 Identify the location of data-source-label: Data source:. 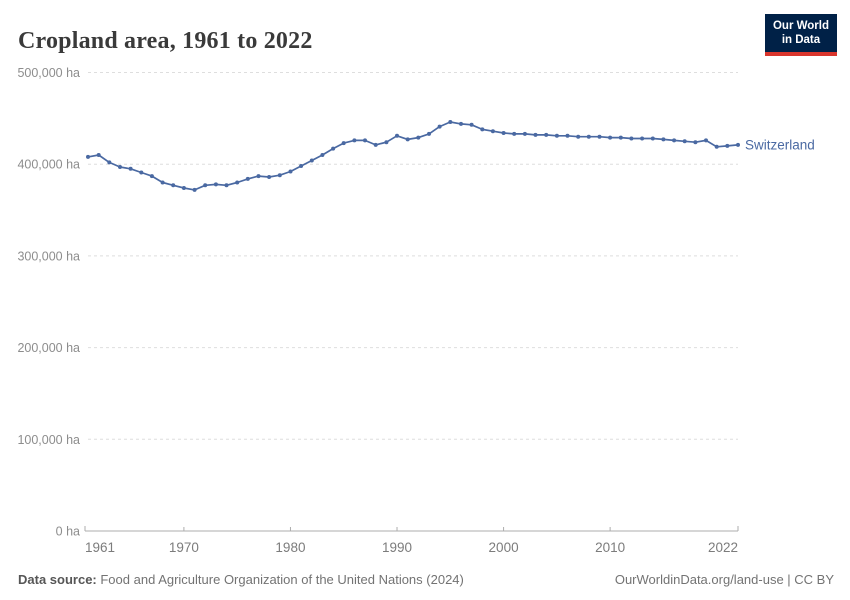
(57, 579).